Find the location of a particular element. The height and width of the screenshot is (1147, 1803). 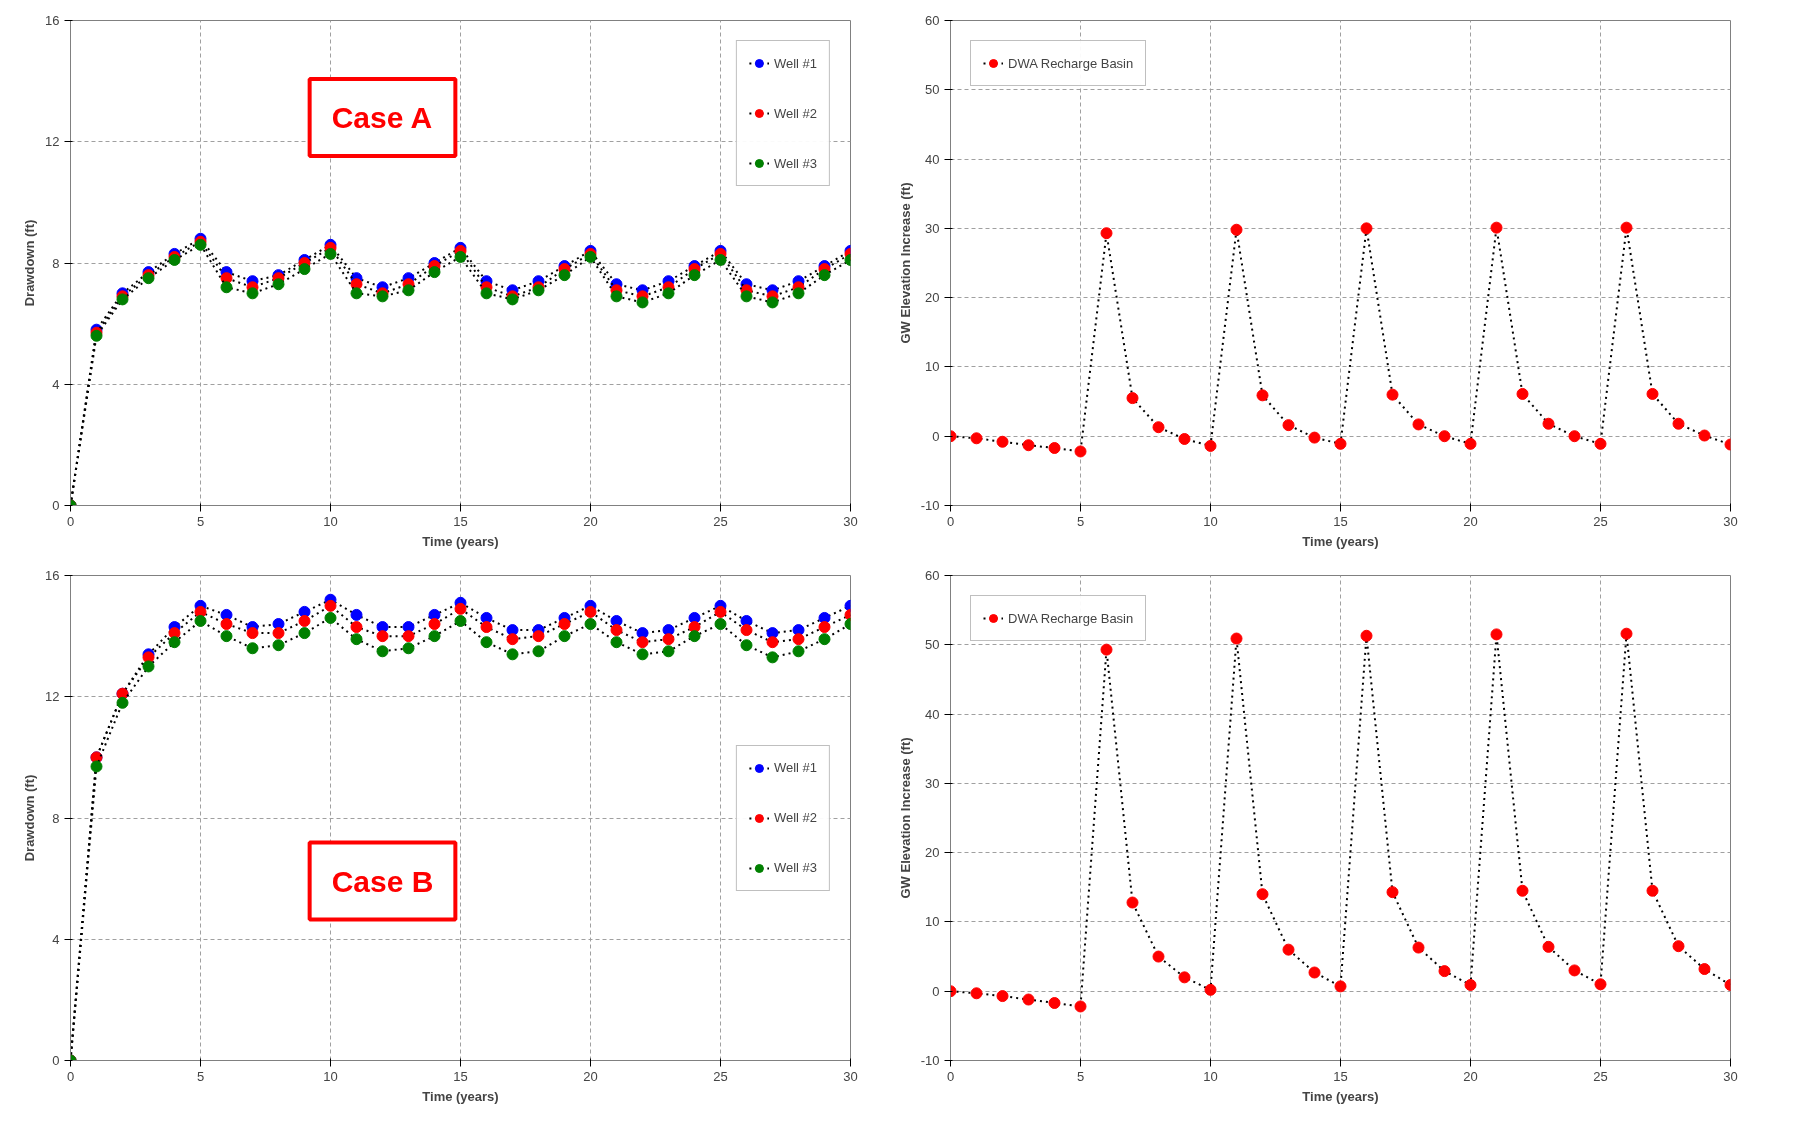

annotation: Case B is located at coordinates (382, 881).